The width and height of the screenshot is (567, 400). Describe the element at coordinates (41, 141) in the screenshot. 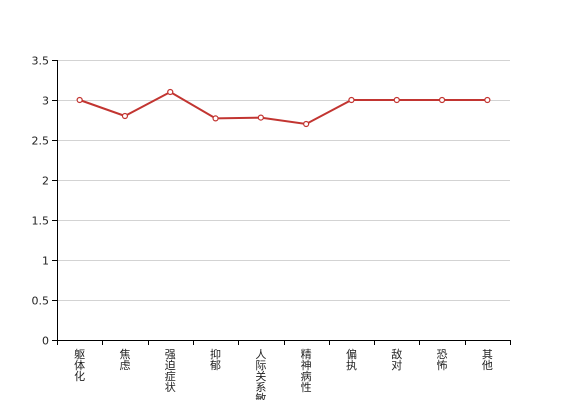

I see `y-tick-label: 2.5` at that location.